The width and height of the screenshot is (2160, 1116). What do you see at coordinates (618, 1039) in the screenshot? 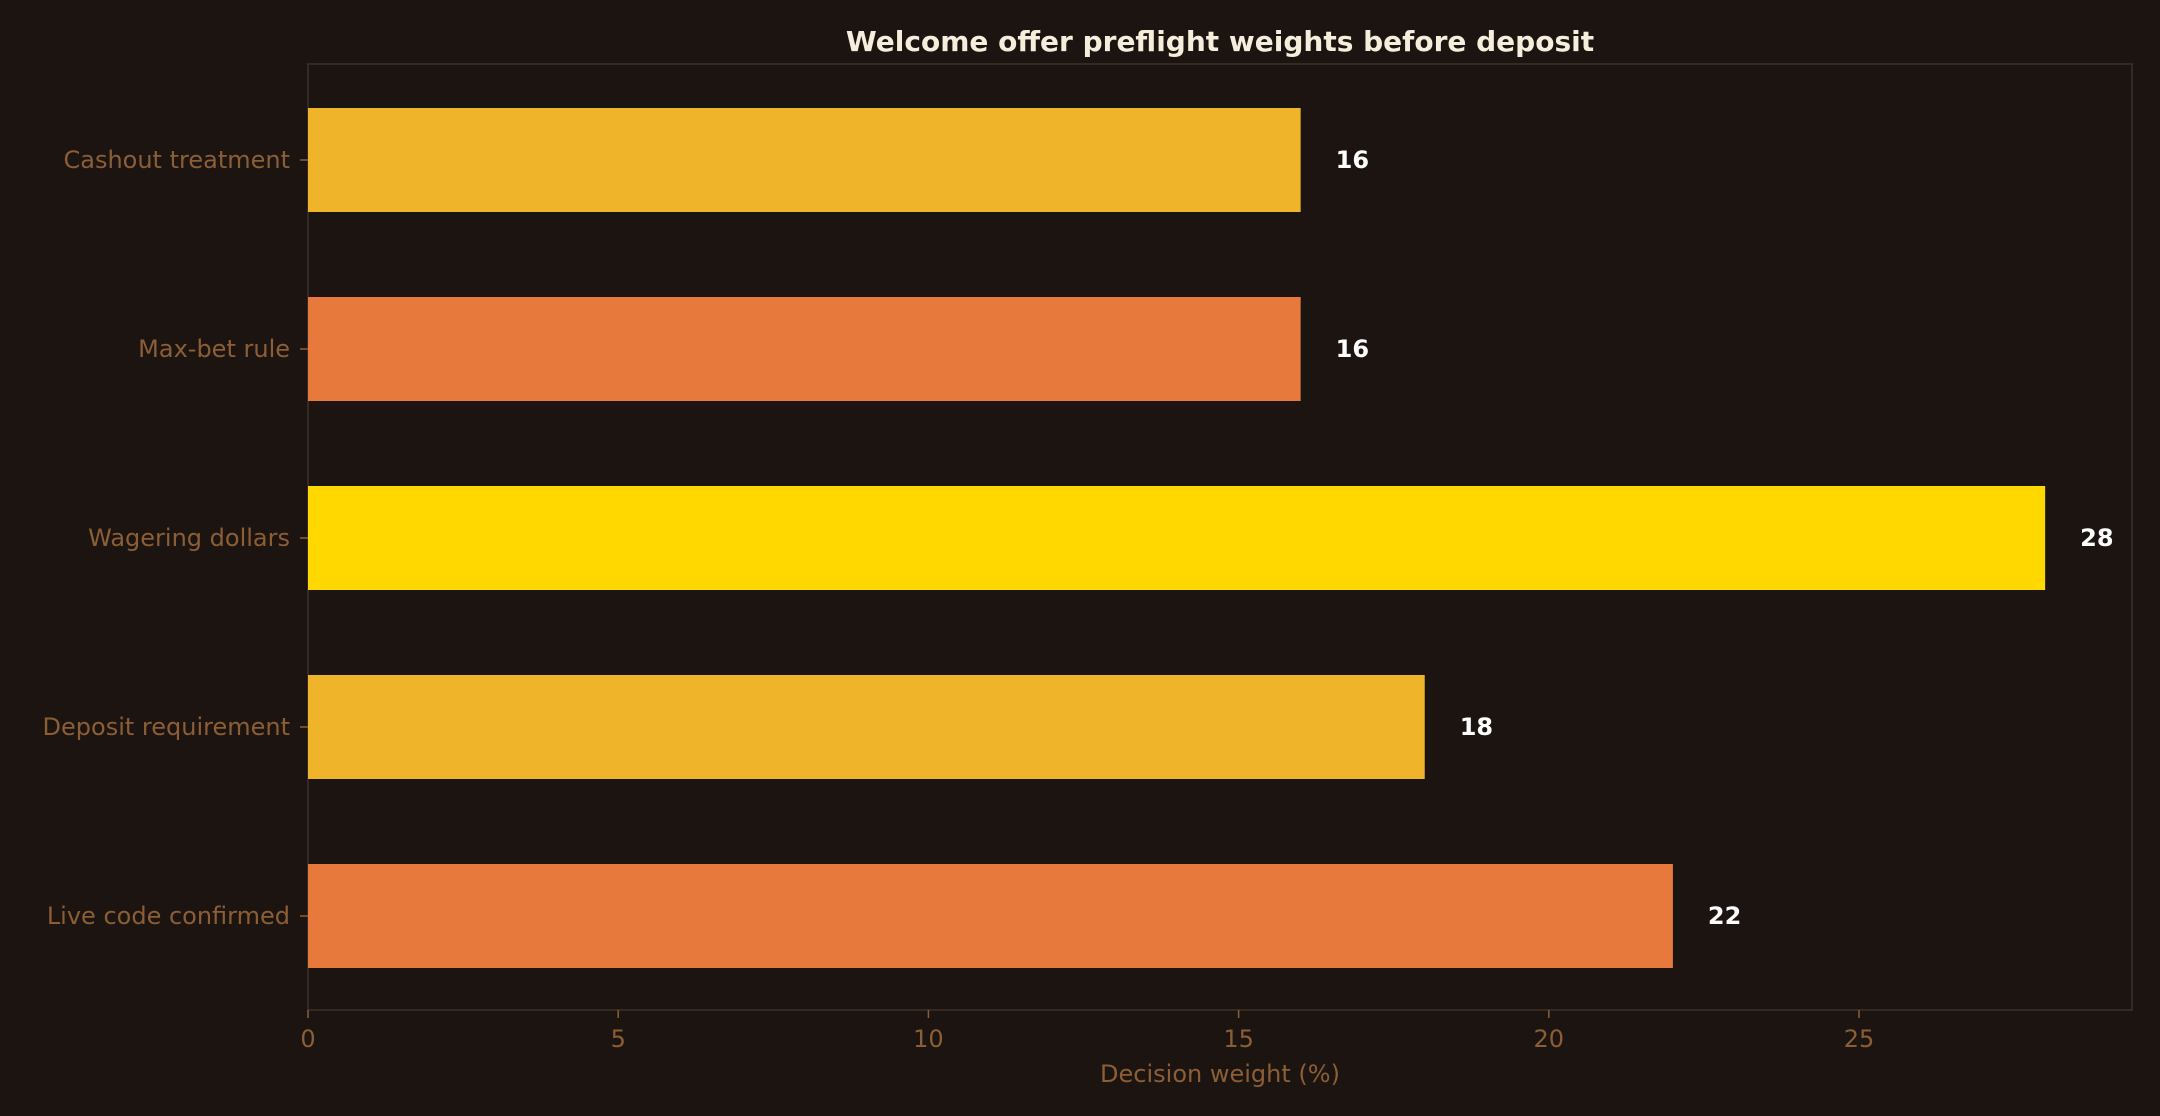
I see `x-tick-label: 5` at bounding box center [618, 1039].